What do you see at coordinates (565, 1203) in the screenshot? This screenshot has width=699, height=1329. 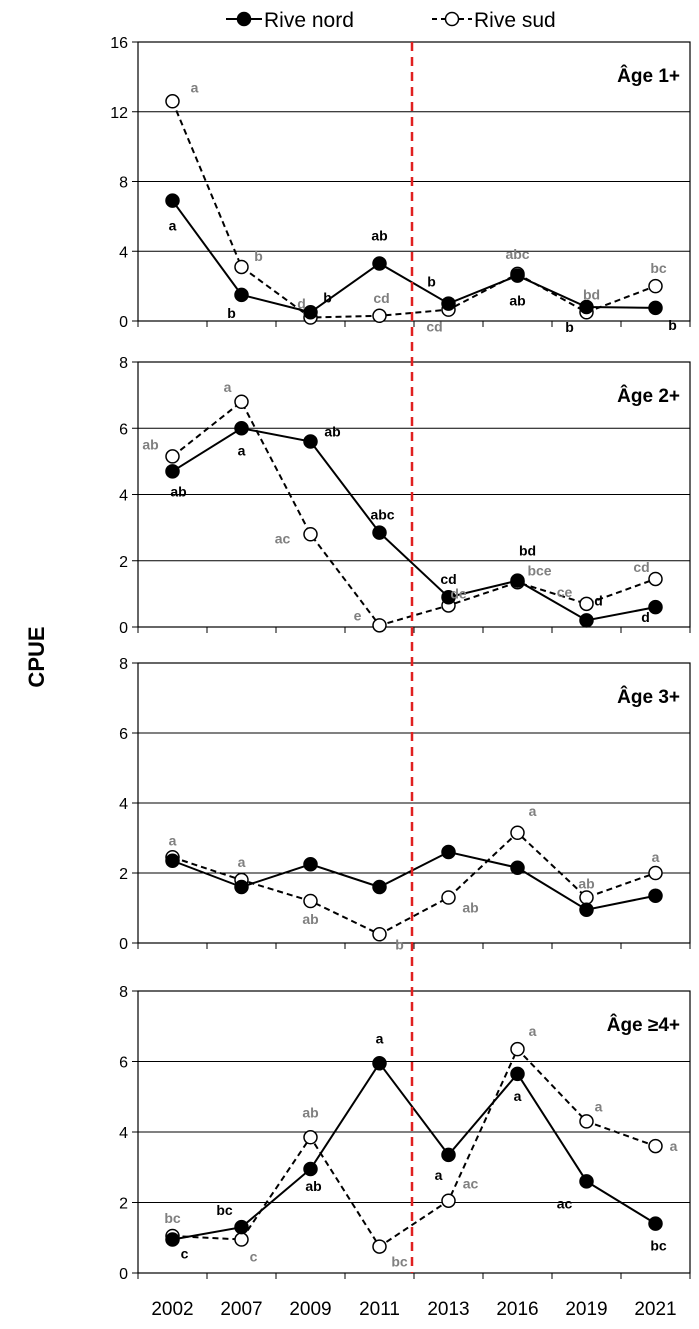 I see `data-label: ac` at bounding box center [565, 1203].